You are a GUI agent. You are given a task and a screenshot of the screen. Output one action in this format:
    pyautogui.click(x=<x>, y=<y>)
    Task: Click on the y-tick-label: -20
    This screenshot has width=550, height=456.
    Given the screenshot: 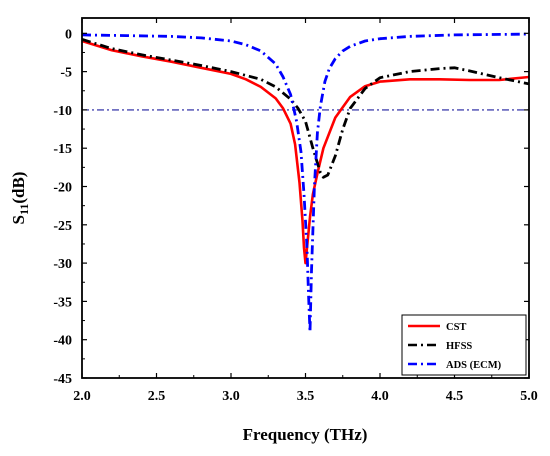 What is the action you would take?
    pyautogui.click(x=62, y=188)
    